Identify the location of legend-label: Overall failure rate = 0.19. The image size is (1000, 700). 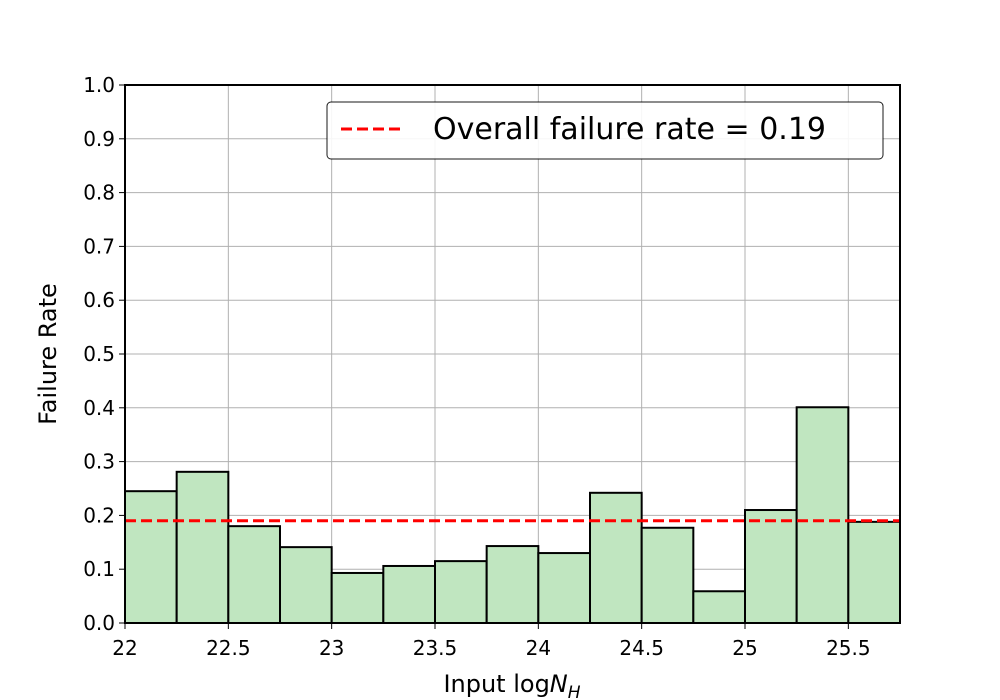
(629, 129).